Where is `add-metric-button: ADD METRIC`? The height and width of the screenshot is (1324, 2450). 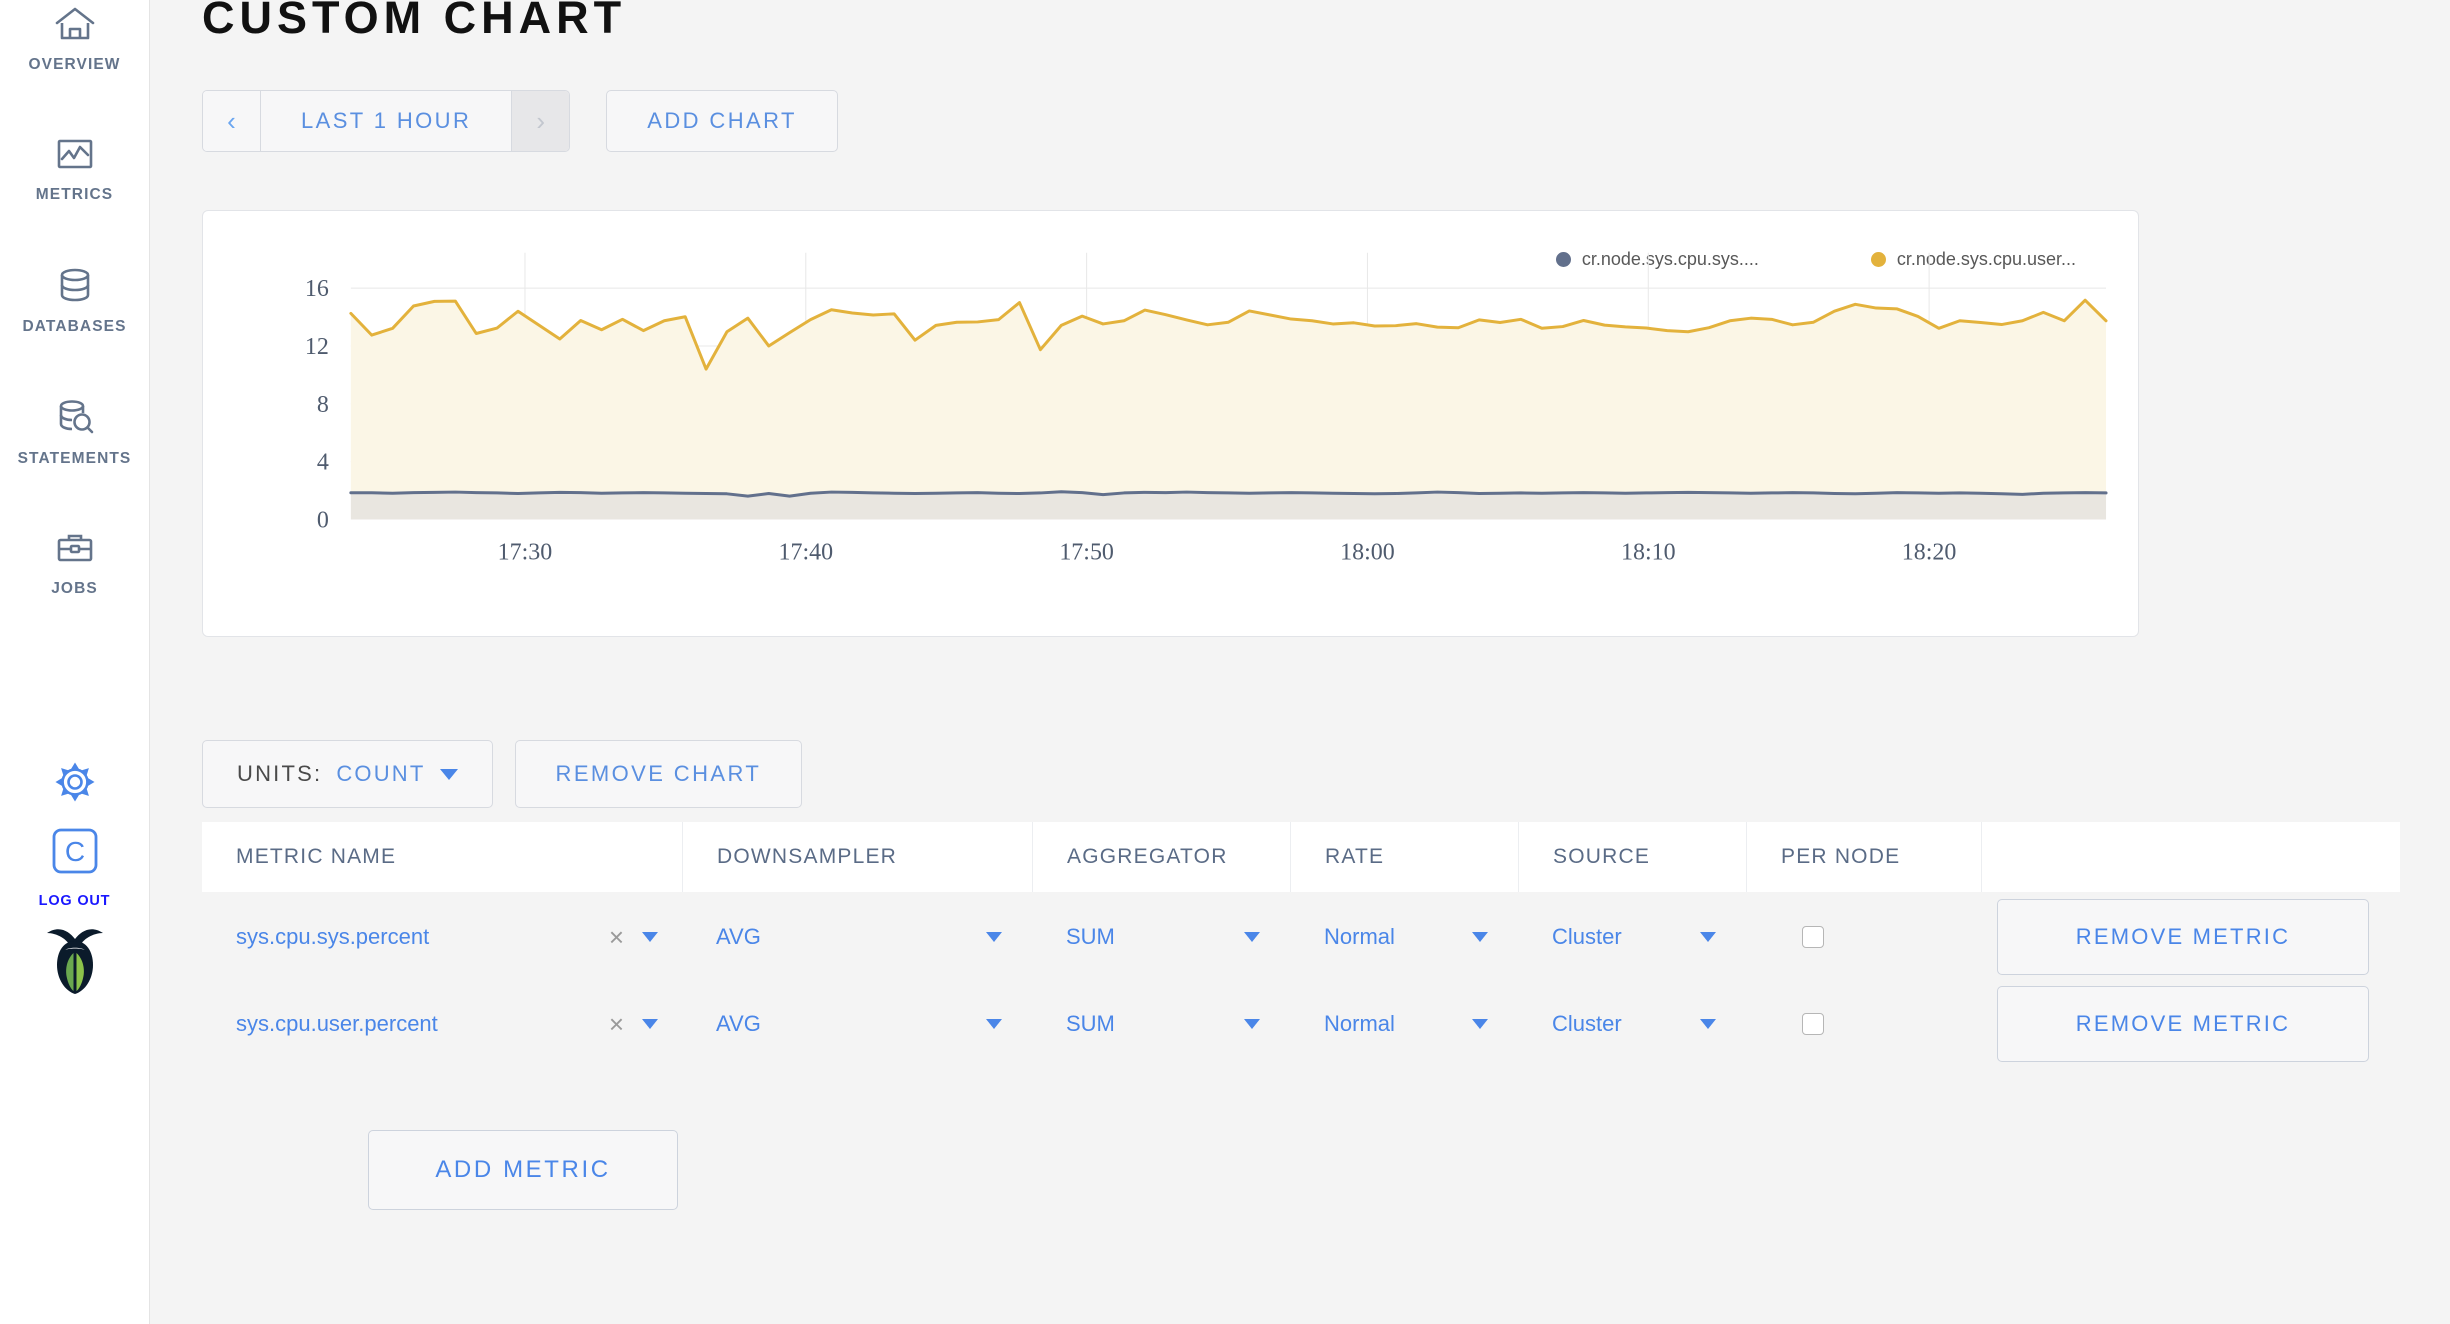 add-metric-button: ADD METRIC is located at coordinates (523, 1170).